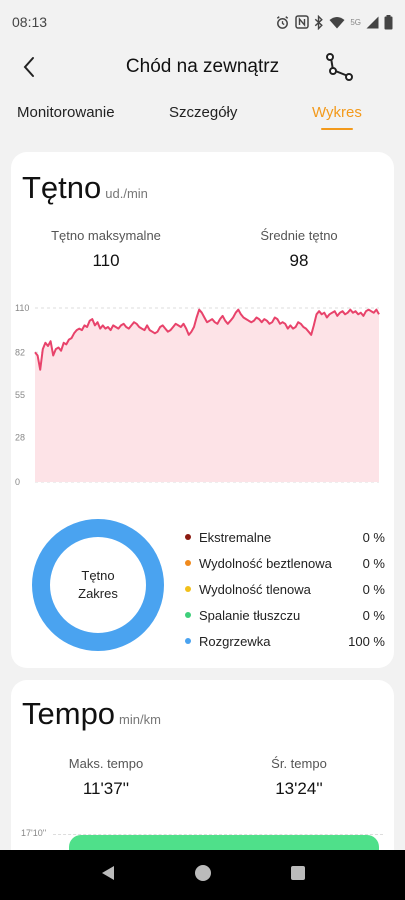 This screenshot has width=405, height=900. Describe the element at coordinates (22, 308) in the screenshot. I see `y-tick-label: 110` at that location.